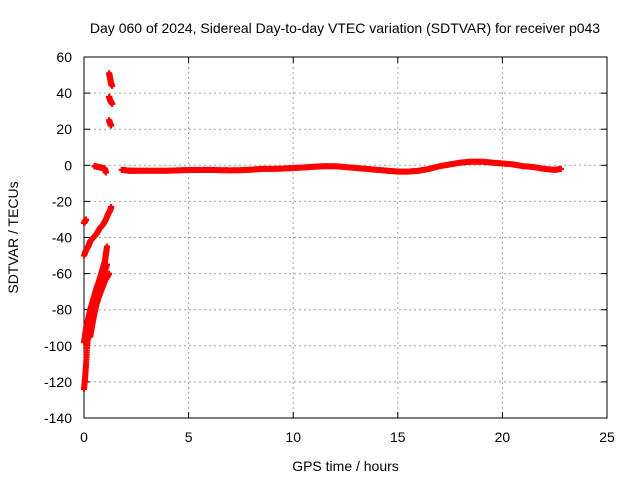 The image size is (640, 480). Describe the element at coordinates (62, 274) in the screenshot. I see `y-tick-label: -60` at that location.